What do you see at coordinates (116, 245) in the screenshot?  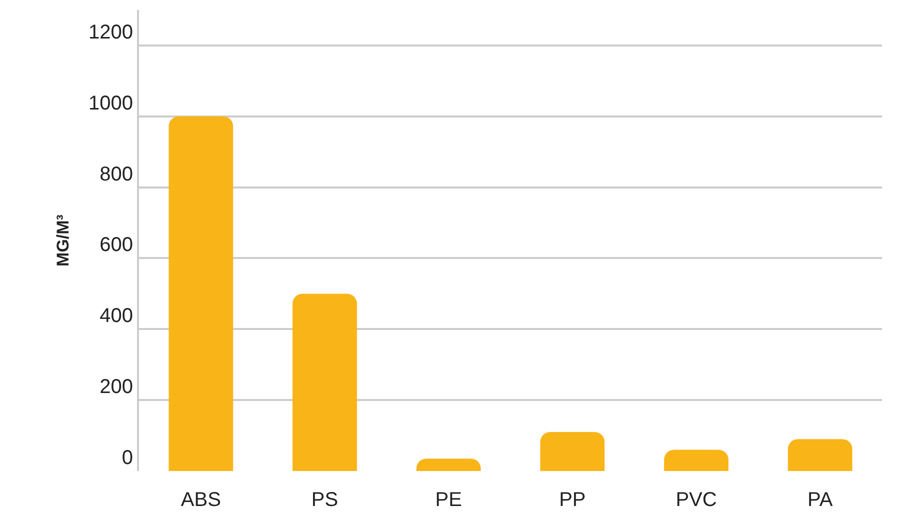 I see `y-tick-label: 600` at bounding box center [116, 245].